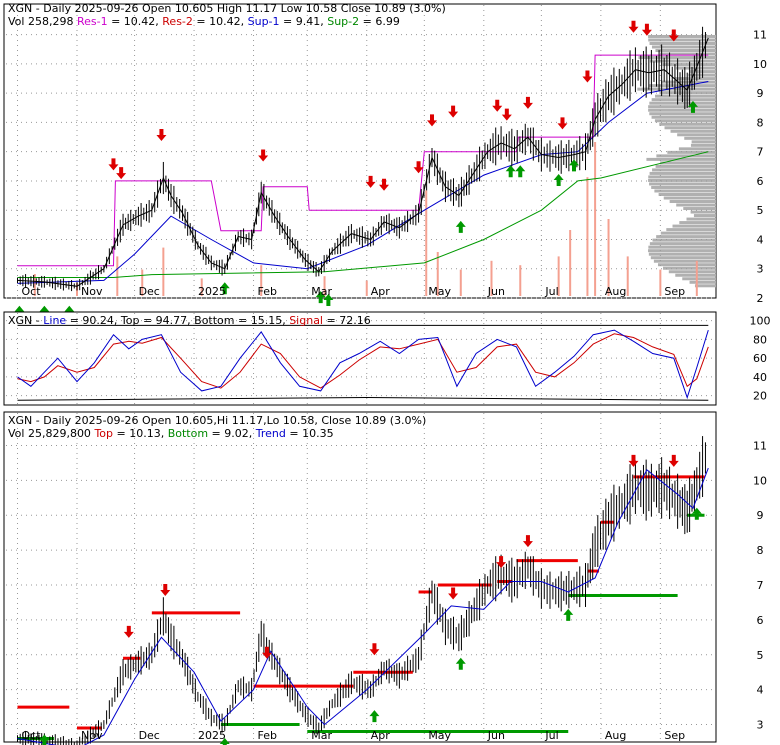  What do you see at coordinates (760, 358) in the screenshot?
I see `y-tick-label: 60` at bounding box center [760, 358].